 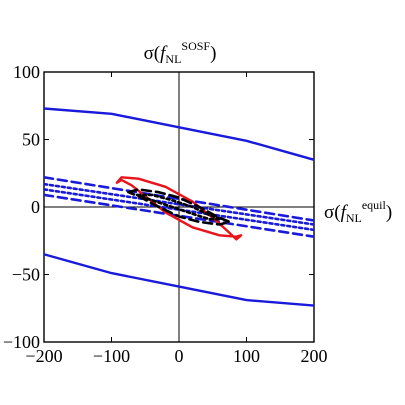 What do you see at coordinates (26, 275) in the screenshot?
I see `y-tick-label: −50` at bounding box center [26, 275].